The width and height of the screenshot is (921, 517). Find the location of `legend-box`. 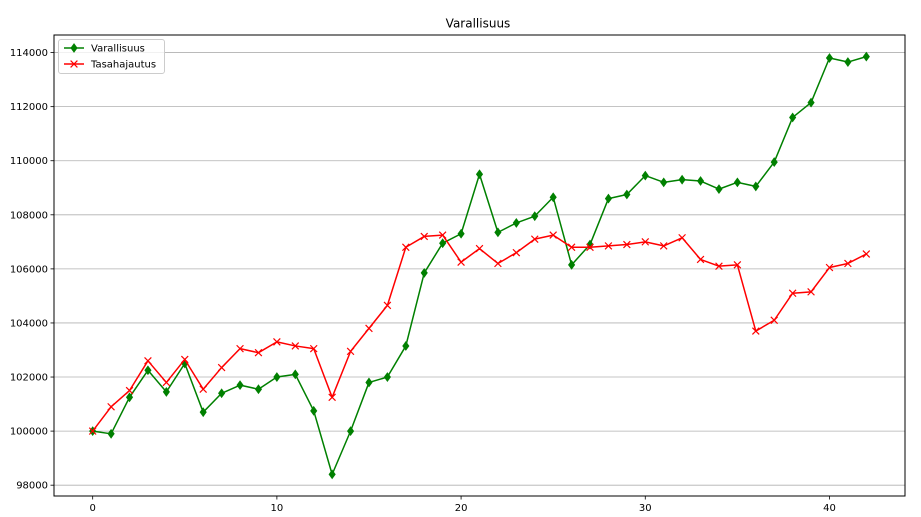

legend-box is located at coordinates (111, 56).